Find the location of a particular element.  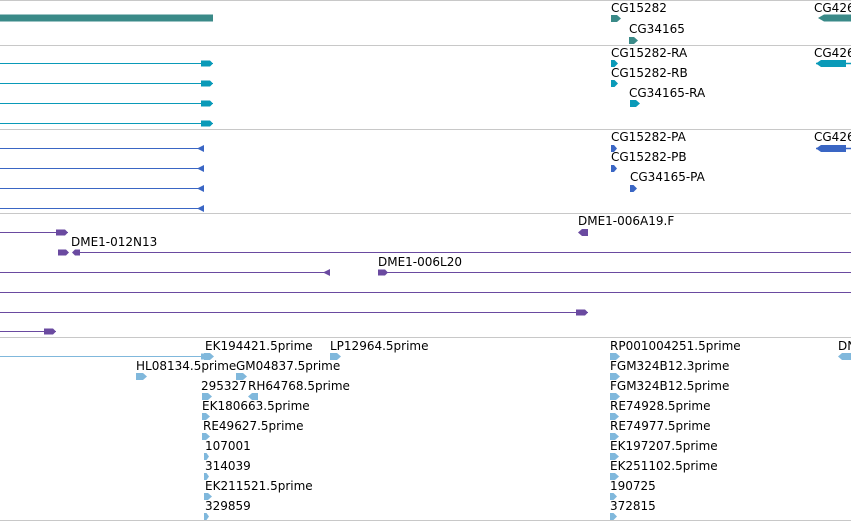

feature-label: RE74977.5prime is located at coordinates (660, 426).